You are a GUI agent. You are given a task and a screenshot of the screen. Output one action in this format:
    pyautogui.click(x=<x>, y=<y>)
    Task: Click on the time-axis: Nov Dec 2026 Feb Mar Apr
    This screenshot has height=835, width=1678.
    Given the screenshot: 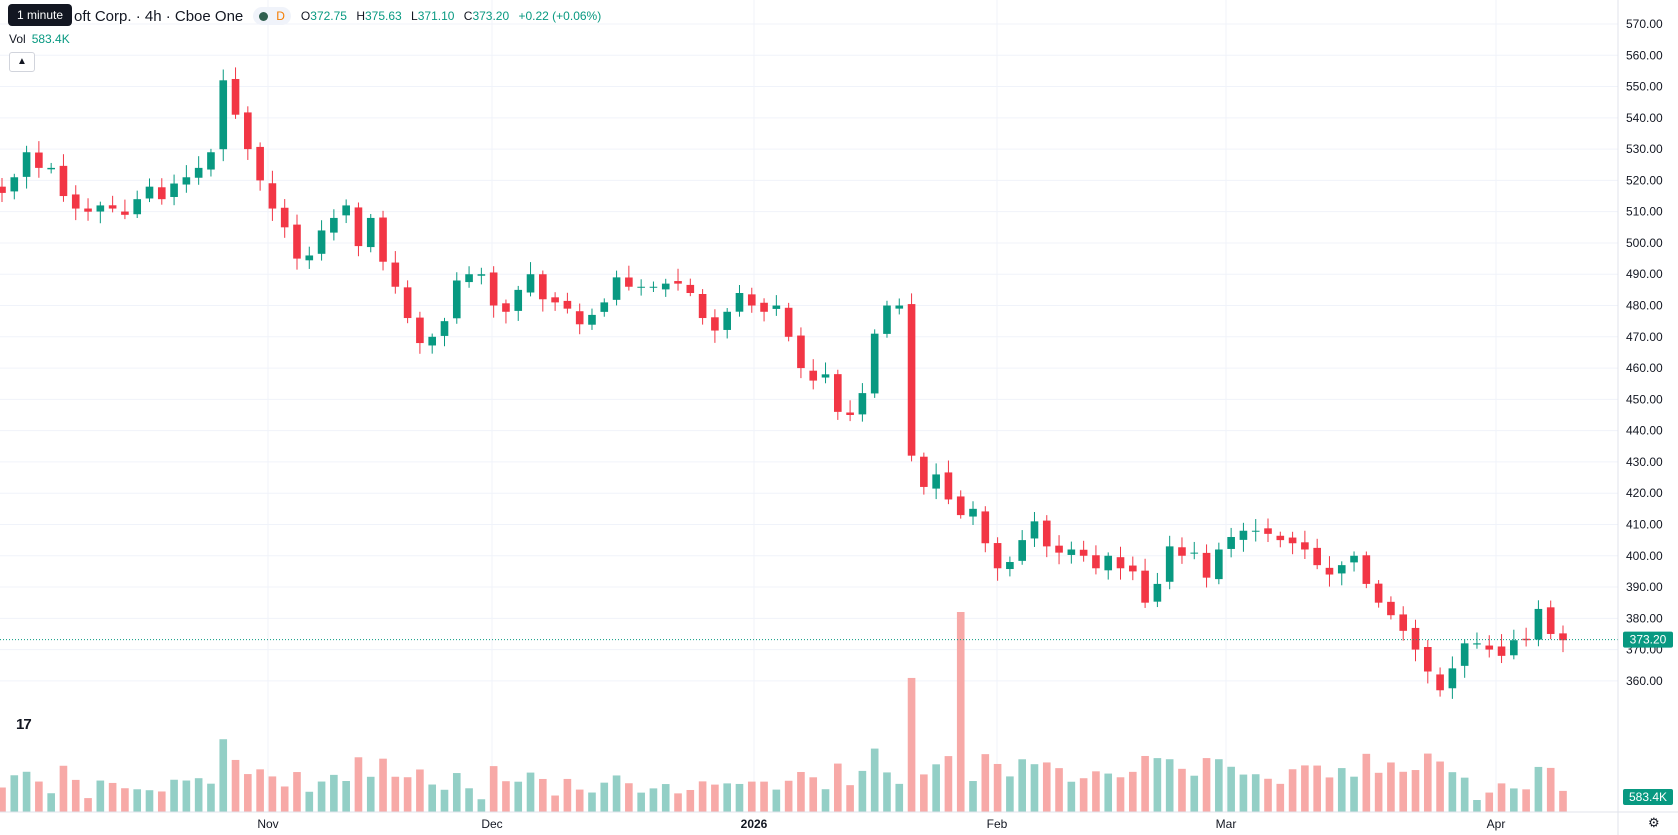 What is the action you would take?
    pyautogui.click(x=839, y=821)
    